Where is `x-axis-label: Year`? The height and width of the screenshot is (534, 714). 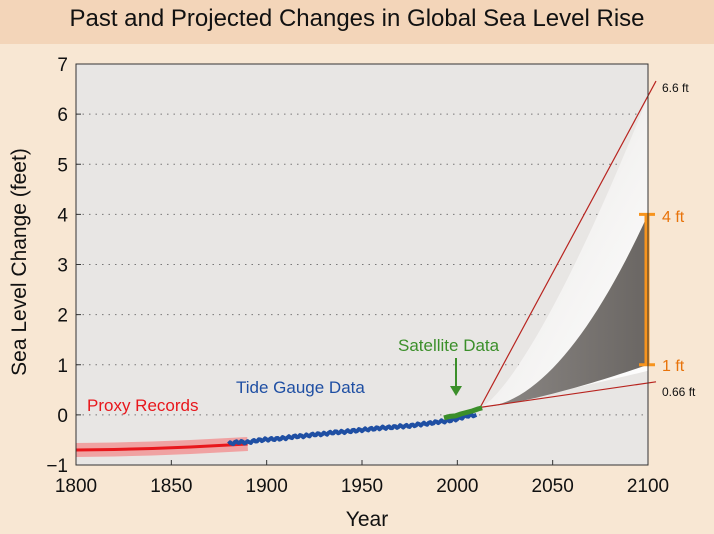
x-axis-label: Year is located at coordinates (367, 519).